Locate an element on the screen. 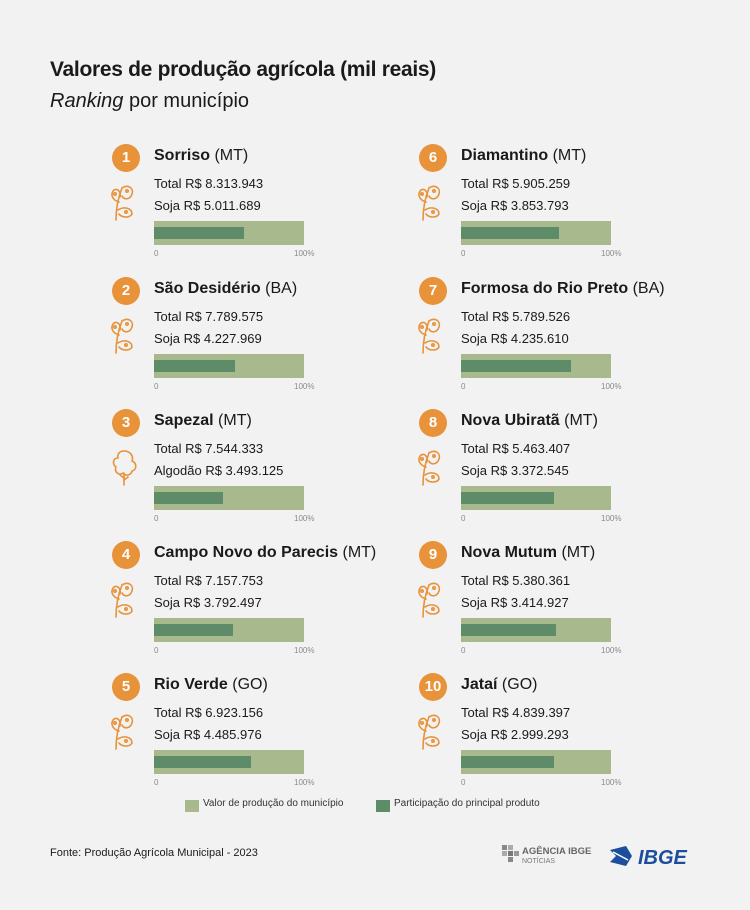  total-value: Total R$ 5.380.361 is located at coordinates (516, 580).